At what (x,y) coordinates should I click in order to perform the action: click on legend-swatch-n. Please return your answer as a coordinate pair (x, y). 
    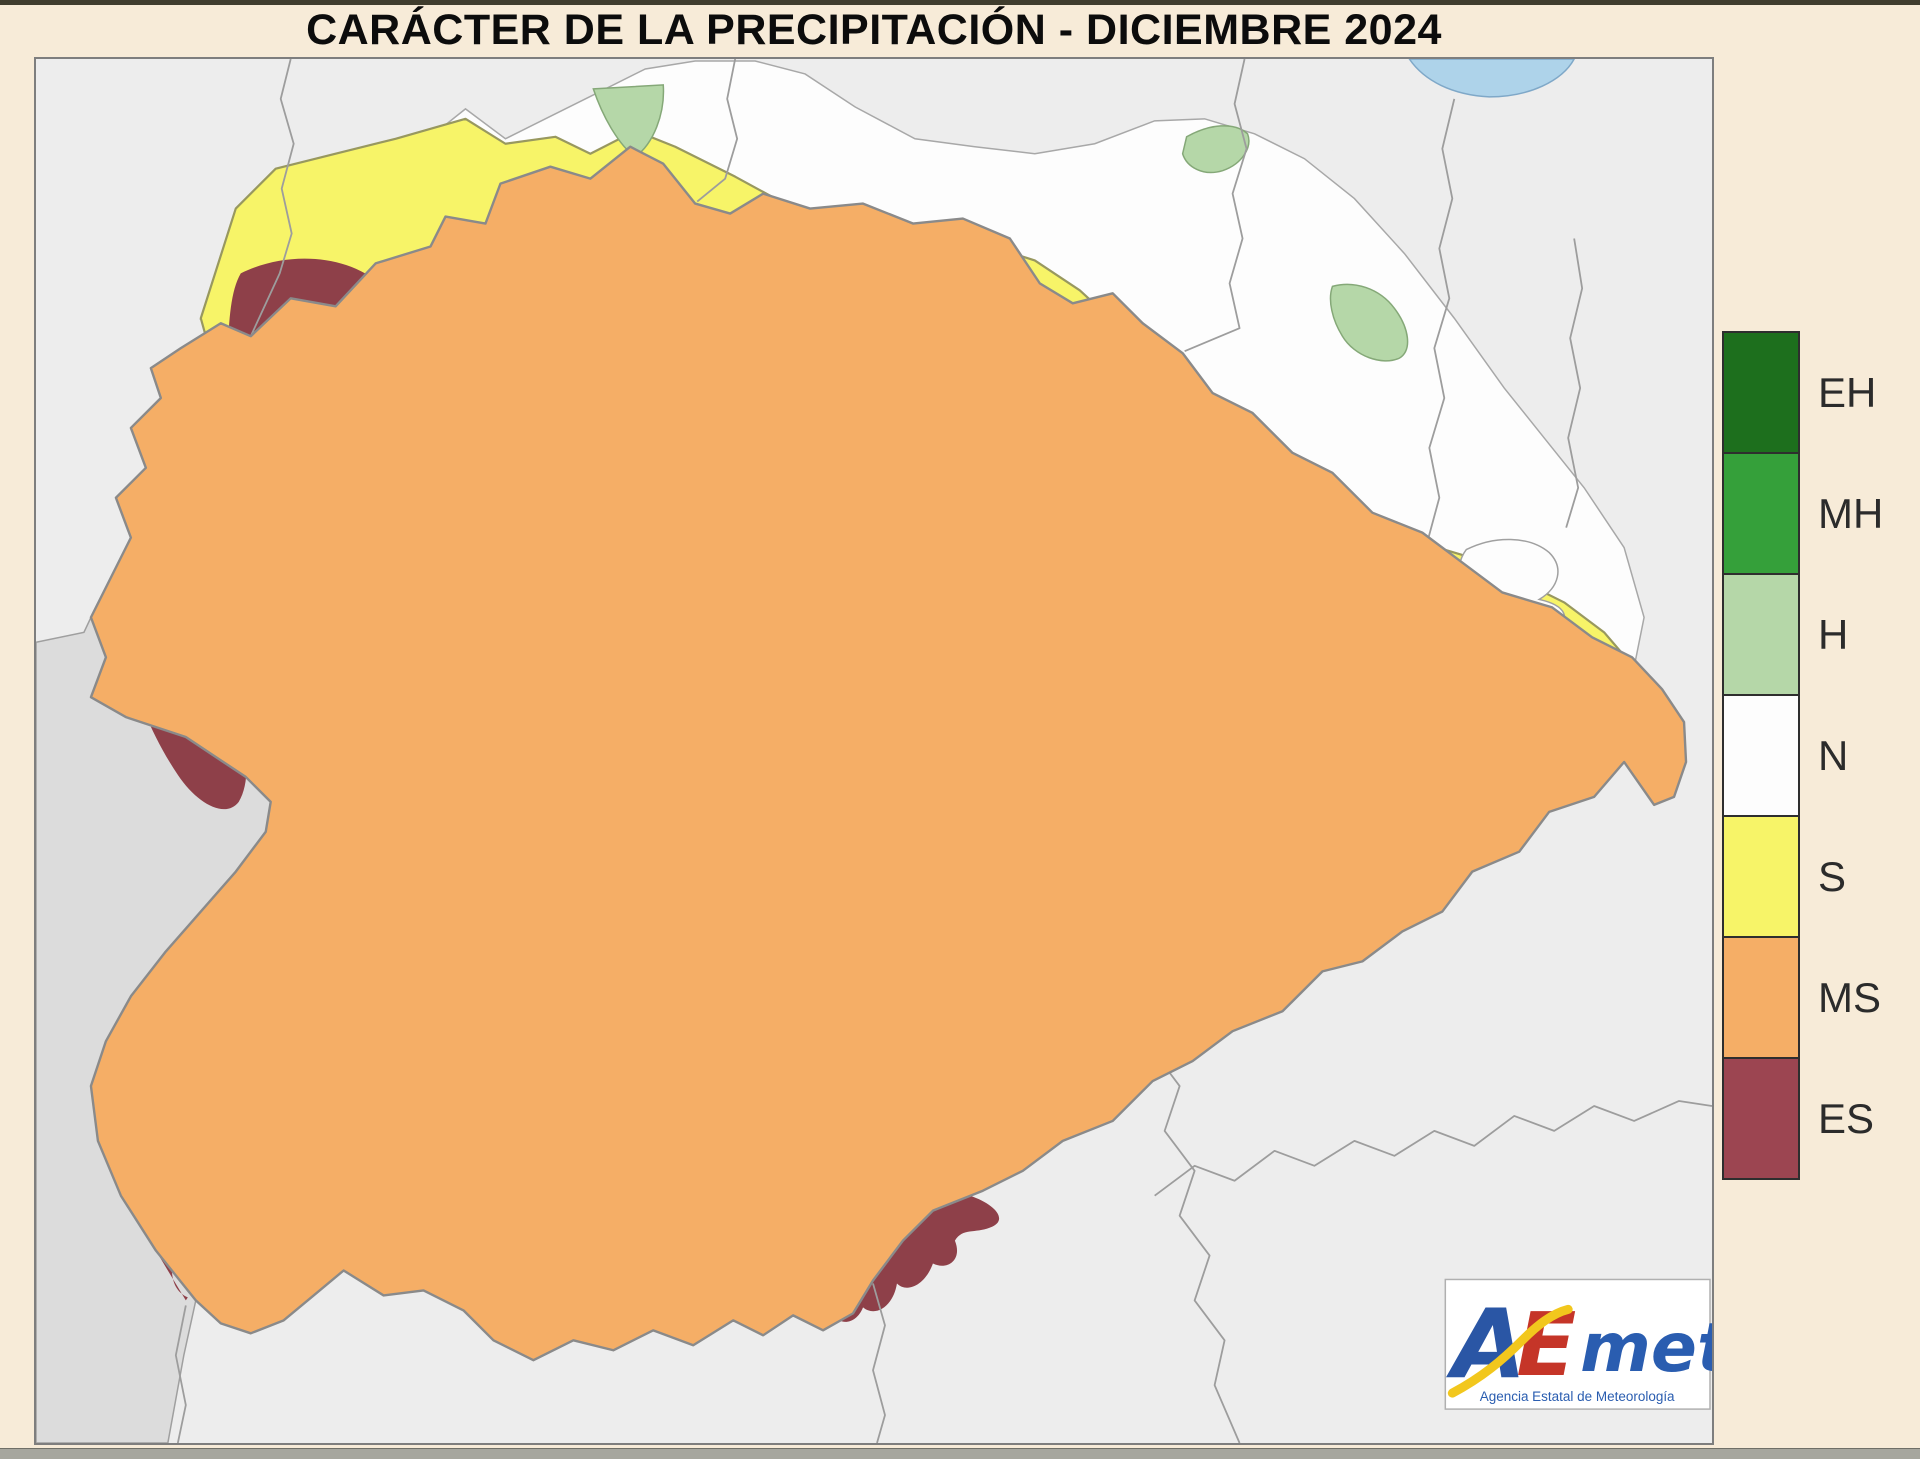
    Looking at the image, I should click on (1761, 755).